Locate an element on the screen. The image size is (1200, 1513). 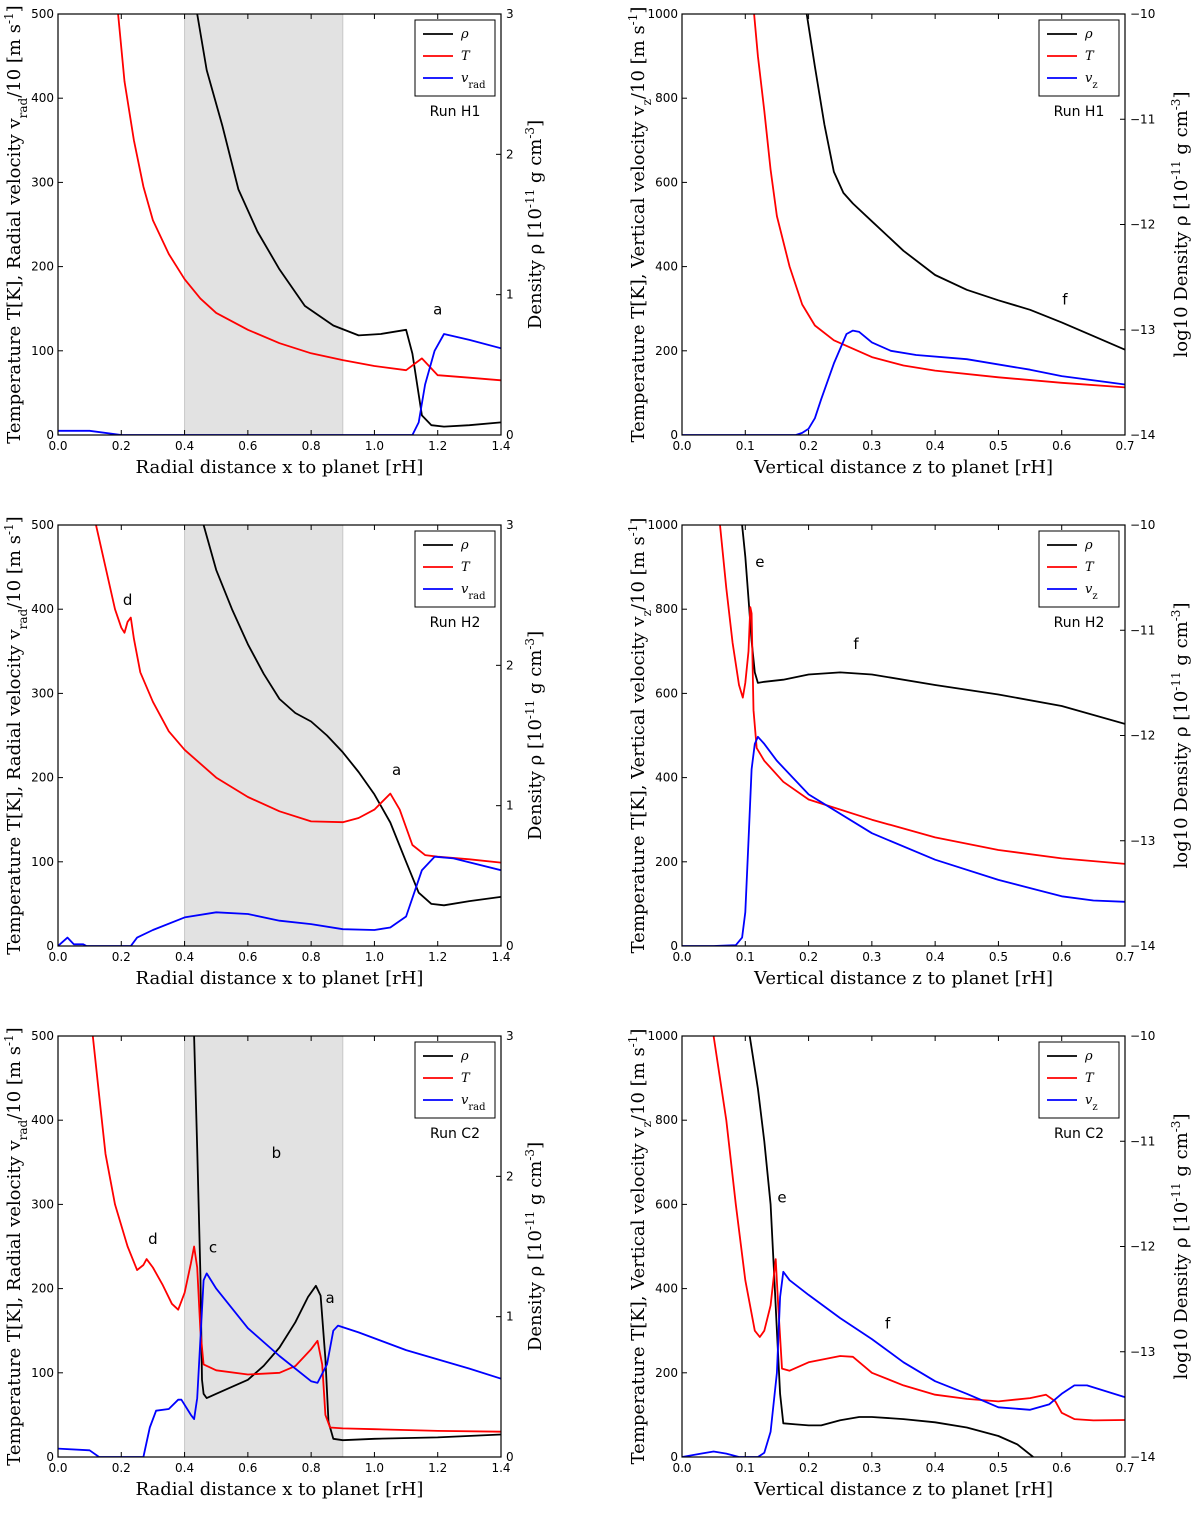
y-tick-label: 300 is located at coordinates (42, 182).